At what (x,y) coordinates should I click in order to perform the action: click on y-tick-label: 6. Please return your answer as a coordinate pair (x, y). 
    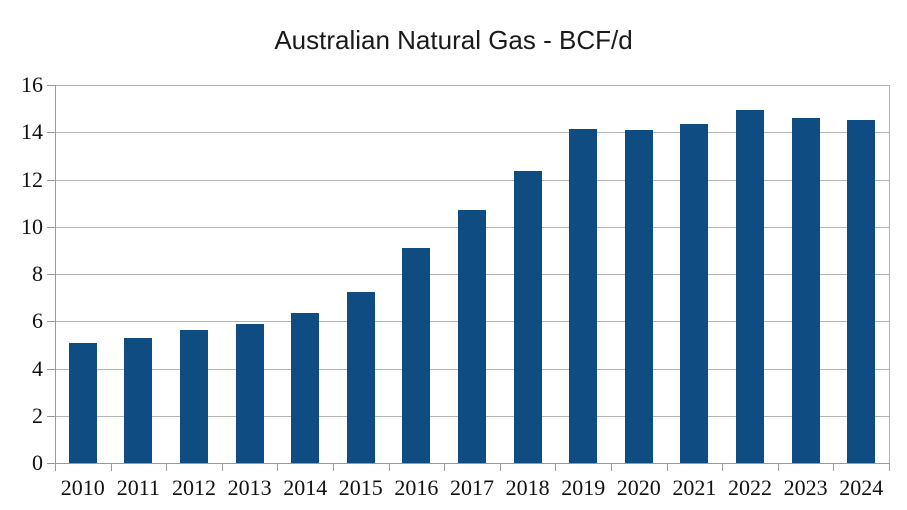
    Looking at the image, I should click on (37, 321).